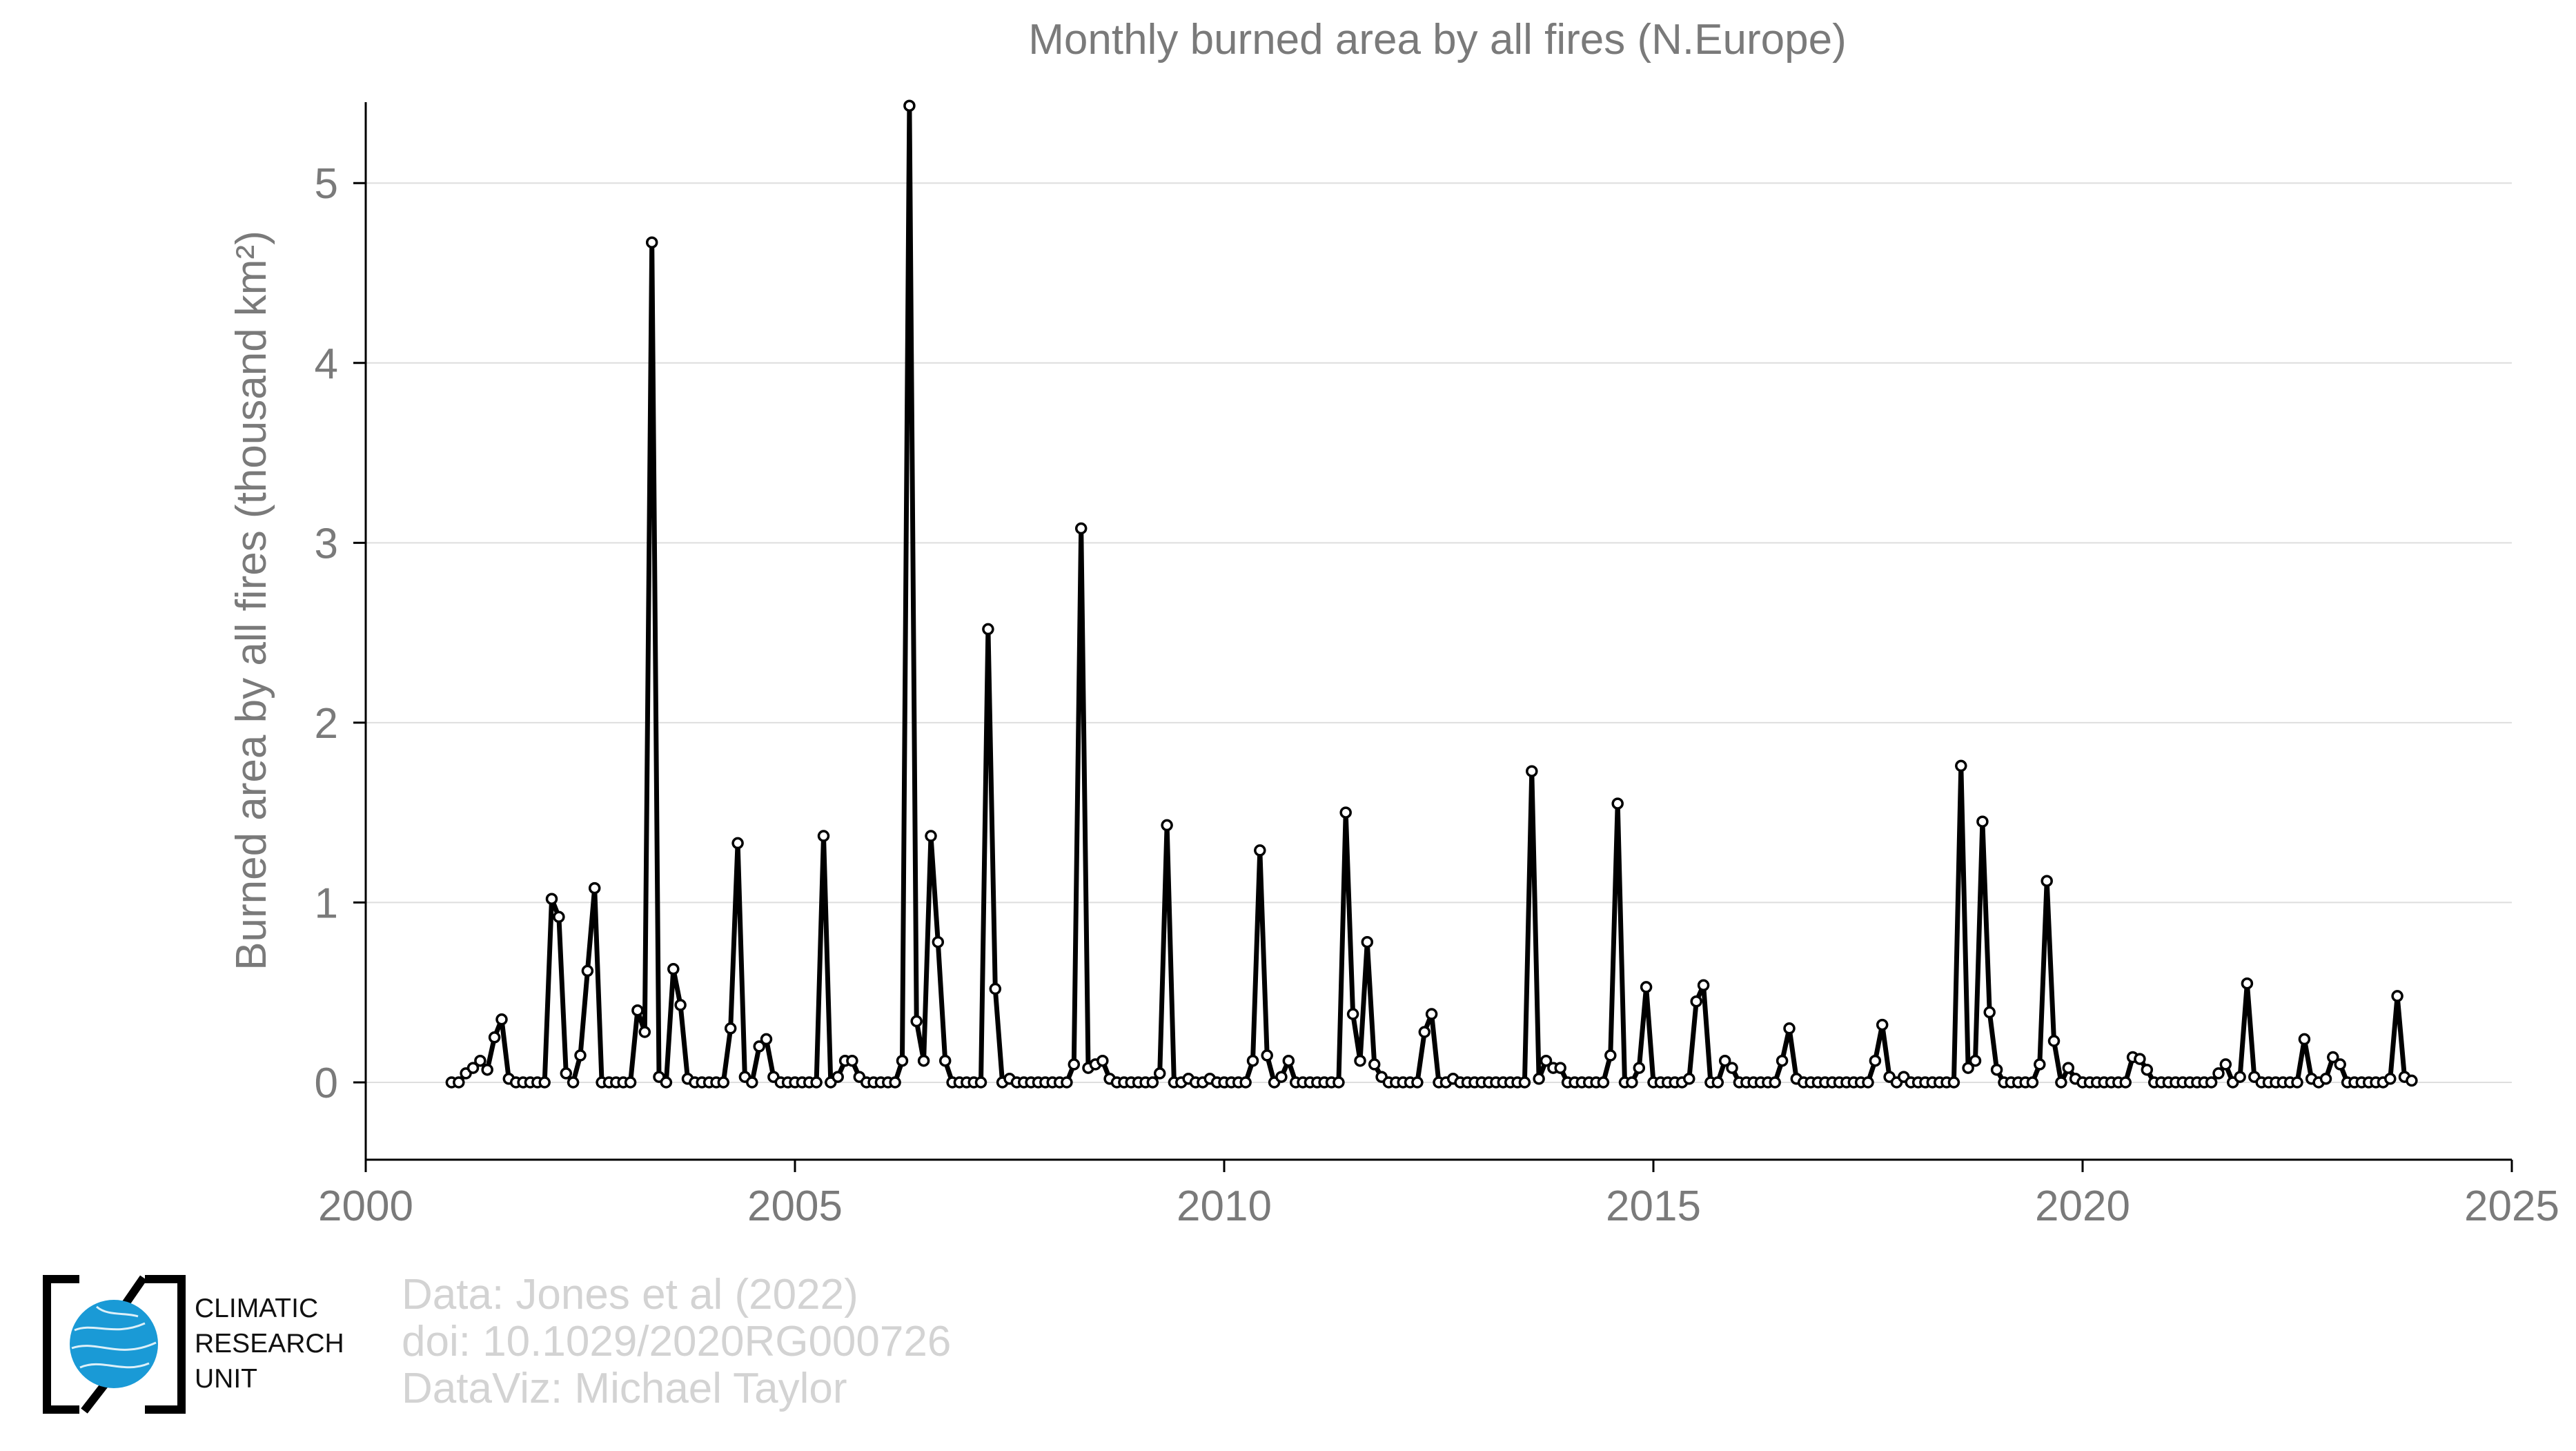 The width and height of the screenshot is (2576, 1451). Describe the element at coordinates (326, 903) in the screenshot. I see `y-tick-label-1: 1` at that location.